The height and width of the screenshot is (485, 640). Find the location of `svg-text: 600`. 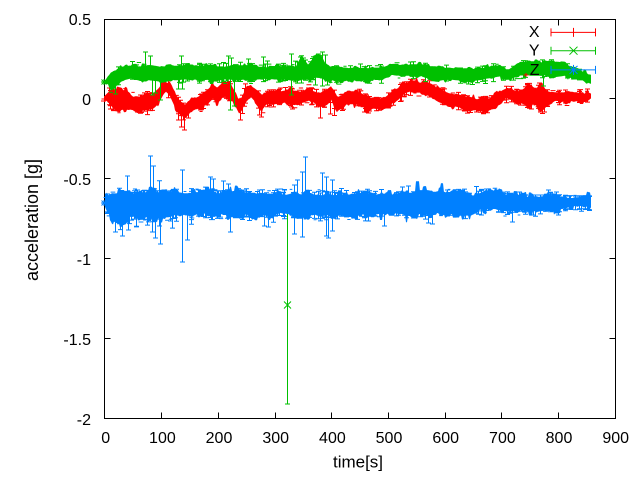

svg-text: 600 is located at coordinates (445, 438).